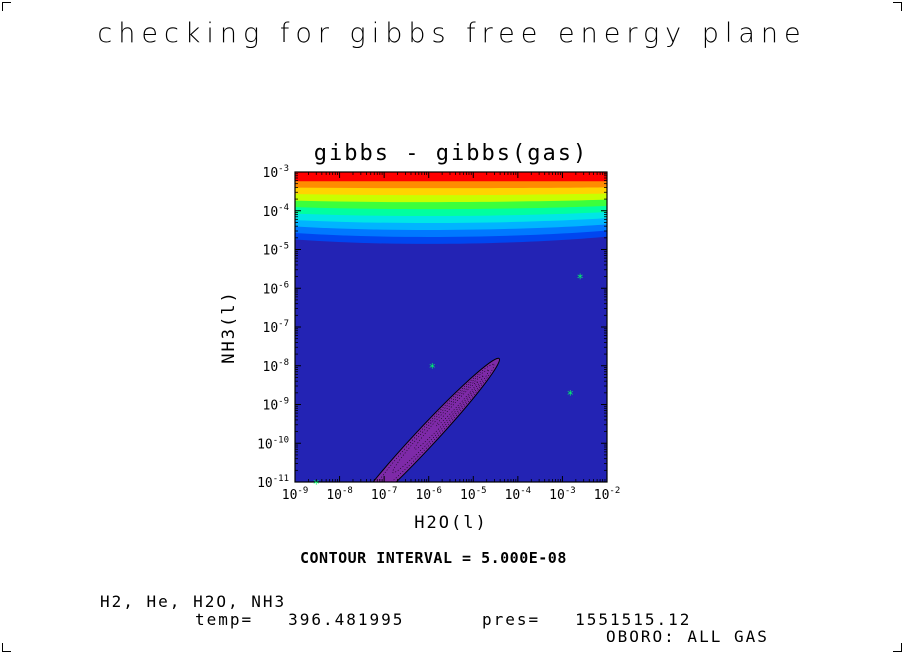  Describe the element at coordinates (687, 636) in the screenshot. I see `mode-label: OBORO: ALL GAS` at that location.